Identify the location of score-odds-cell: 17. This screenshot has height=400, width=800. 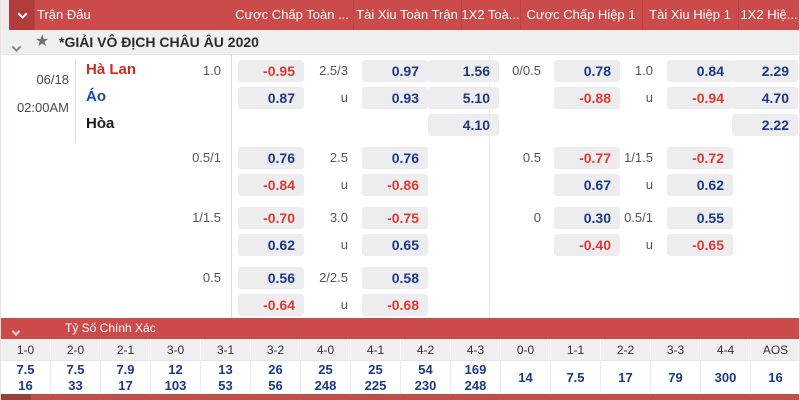
(626, 377).